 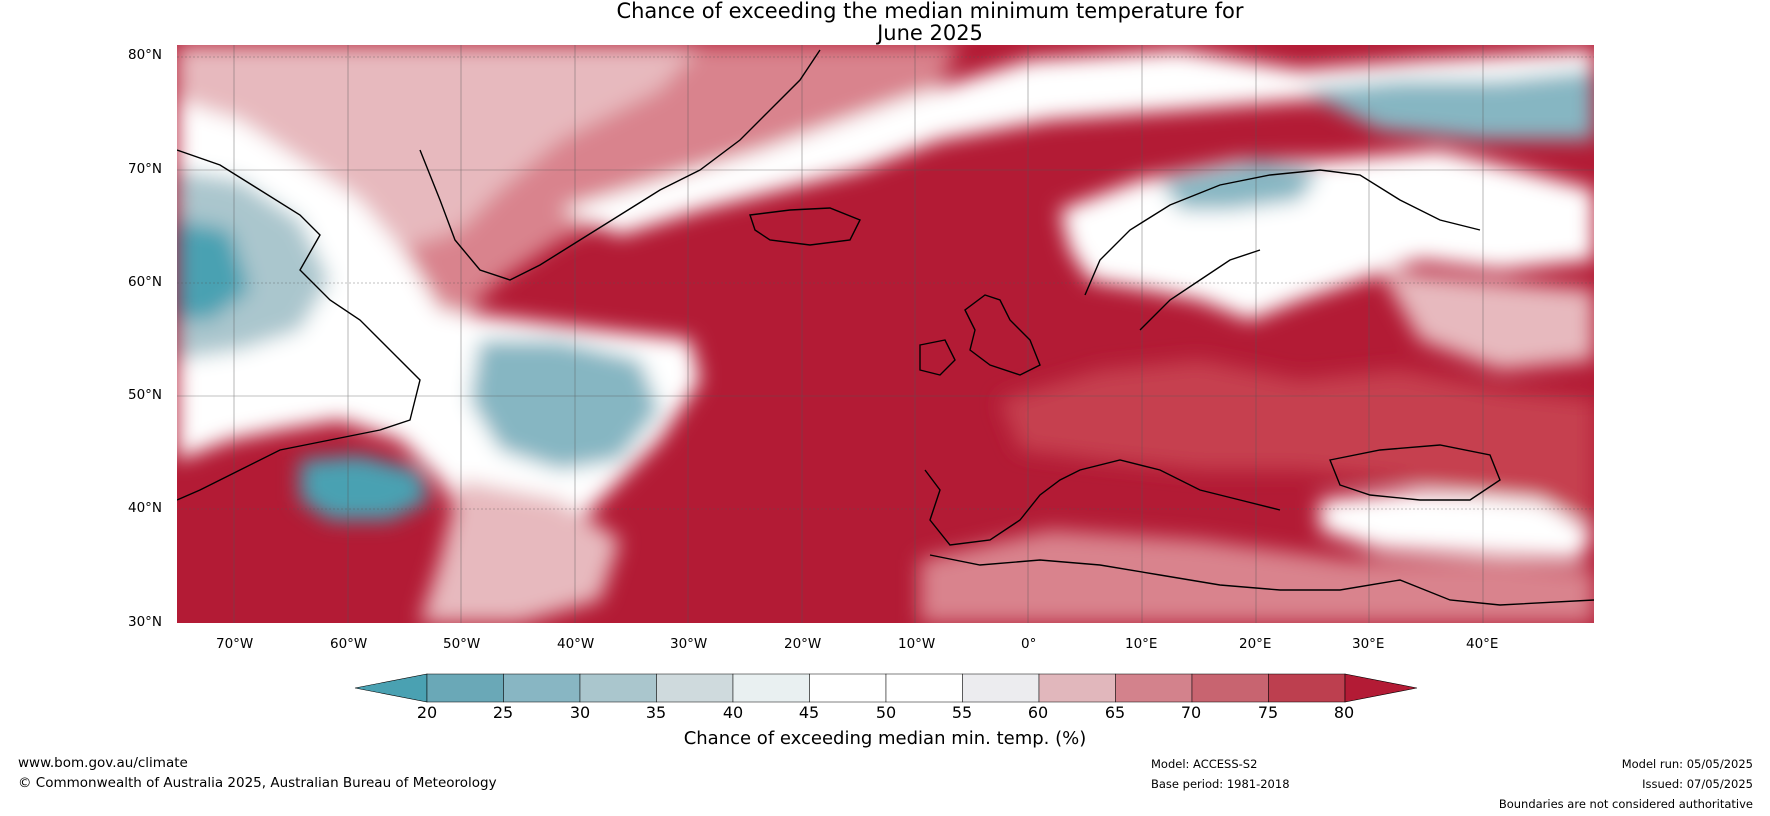 What do you see at coordinates (1029, 644) in the screenshot?
I see `lon-label: 0°` at bounding box center [1029, 644].